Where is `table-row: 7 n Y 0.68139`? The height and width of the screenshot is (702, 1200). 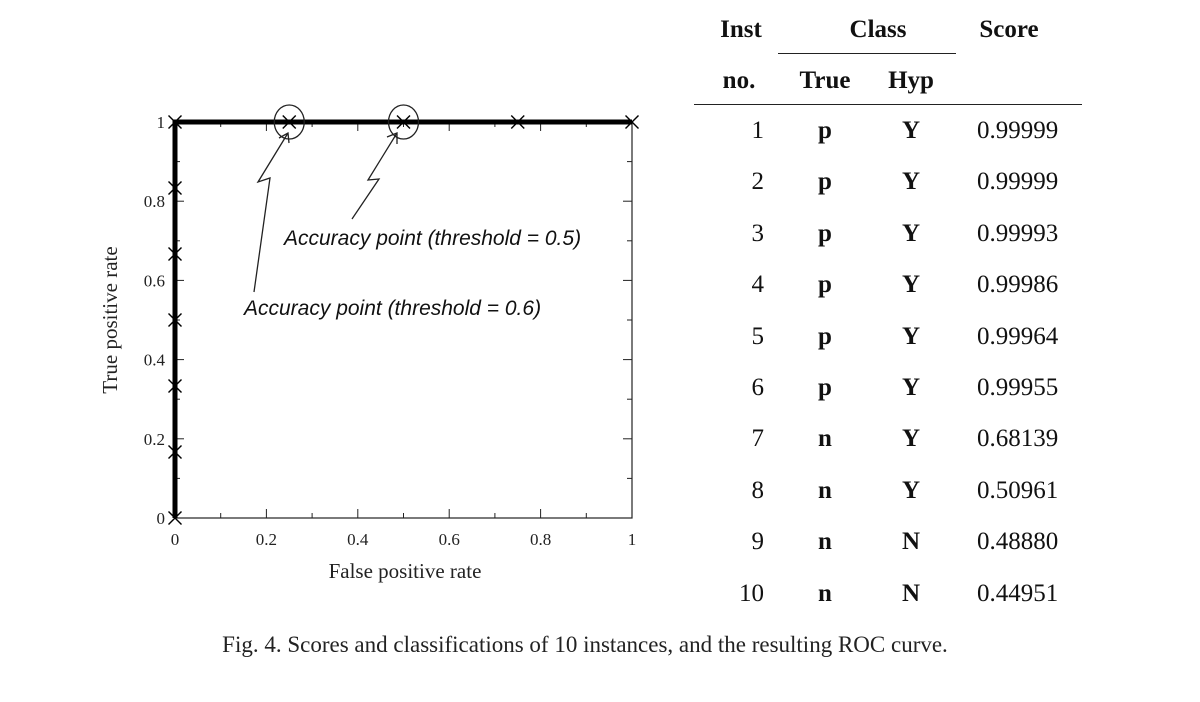 table-row: 7 n Y 0.68139 is located at coordinates (889, 445).